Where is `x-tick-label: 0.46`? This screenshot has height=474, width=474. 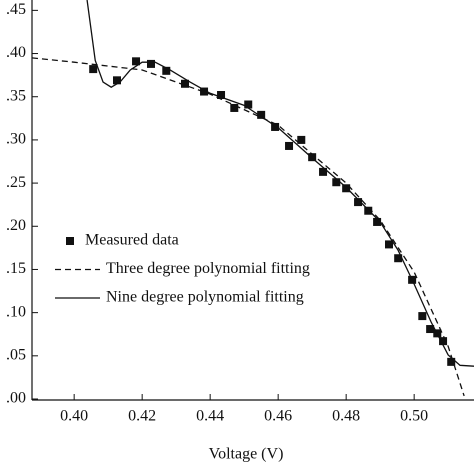
x-tick-label: 0.46 is located at coordinates (278, 416).